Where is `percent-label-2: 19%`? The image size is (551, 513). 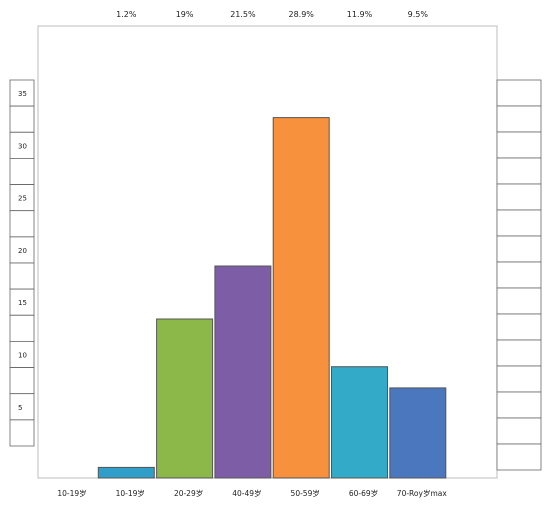
percent-label-2: 19% is located at coordinates (185, 14).